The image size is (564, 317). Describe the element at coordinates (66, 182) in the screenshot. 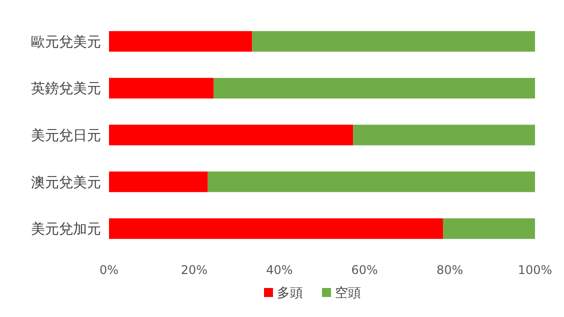

I see `y-tick-label: 澳元兌美元` at that location.